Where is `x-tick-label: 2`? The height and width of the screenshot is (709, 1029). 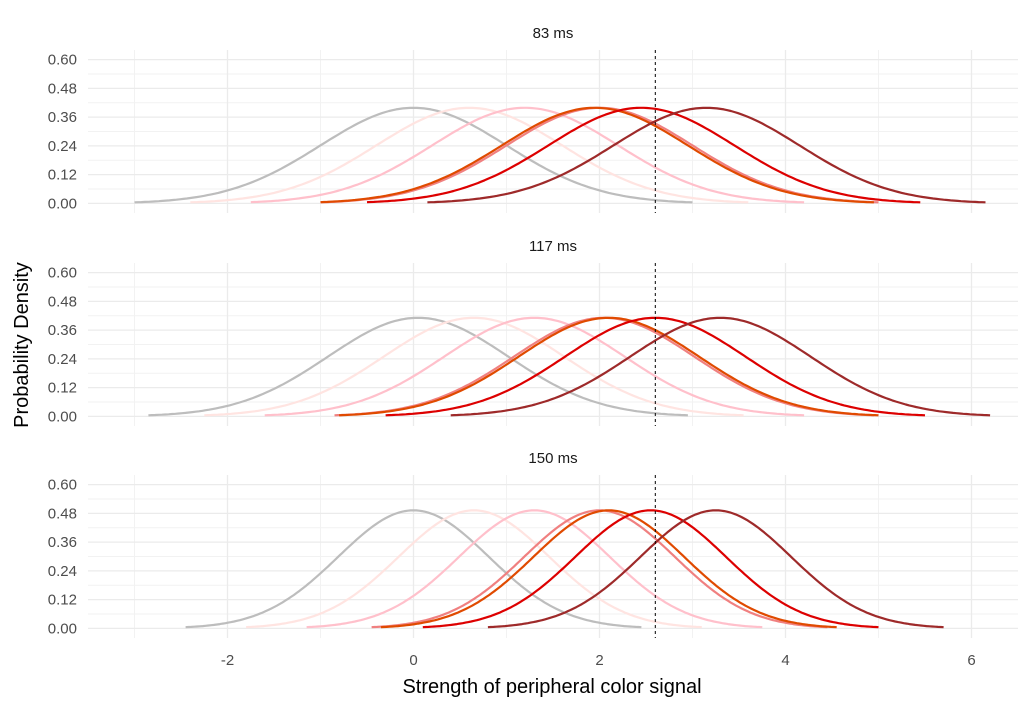
x-tick-label: 2 is located at coordinates (599, 660).